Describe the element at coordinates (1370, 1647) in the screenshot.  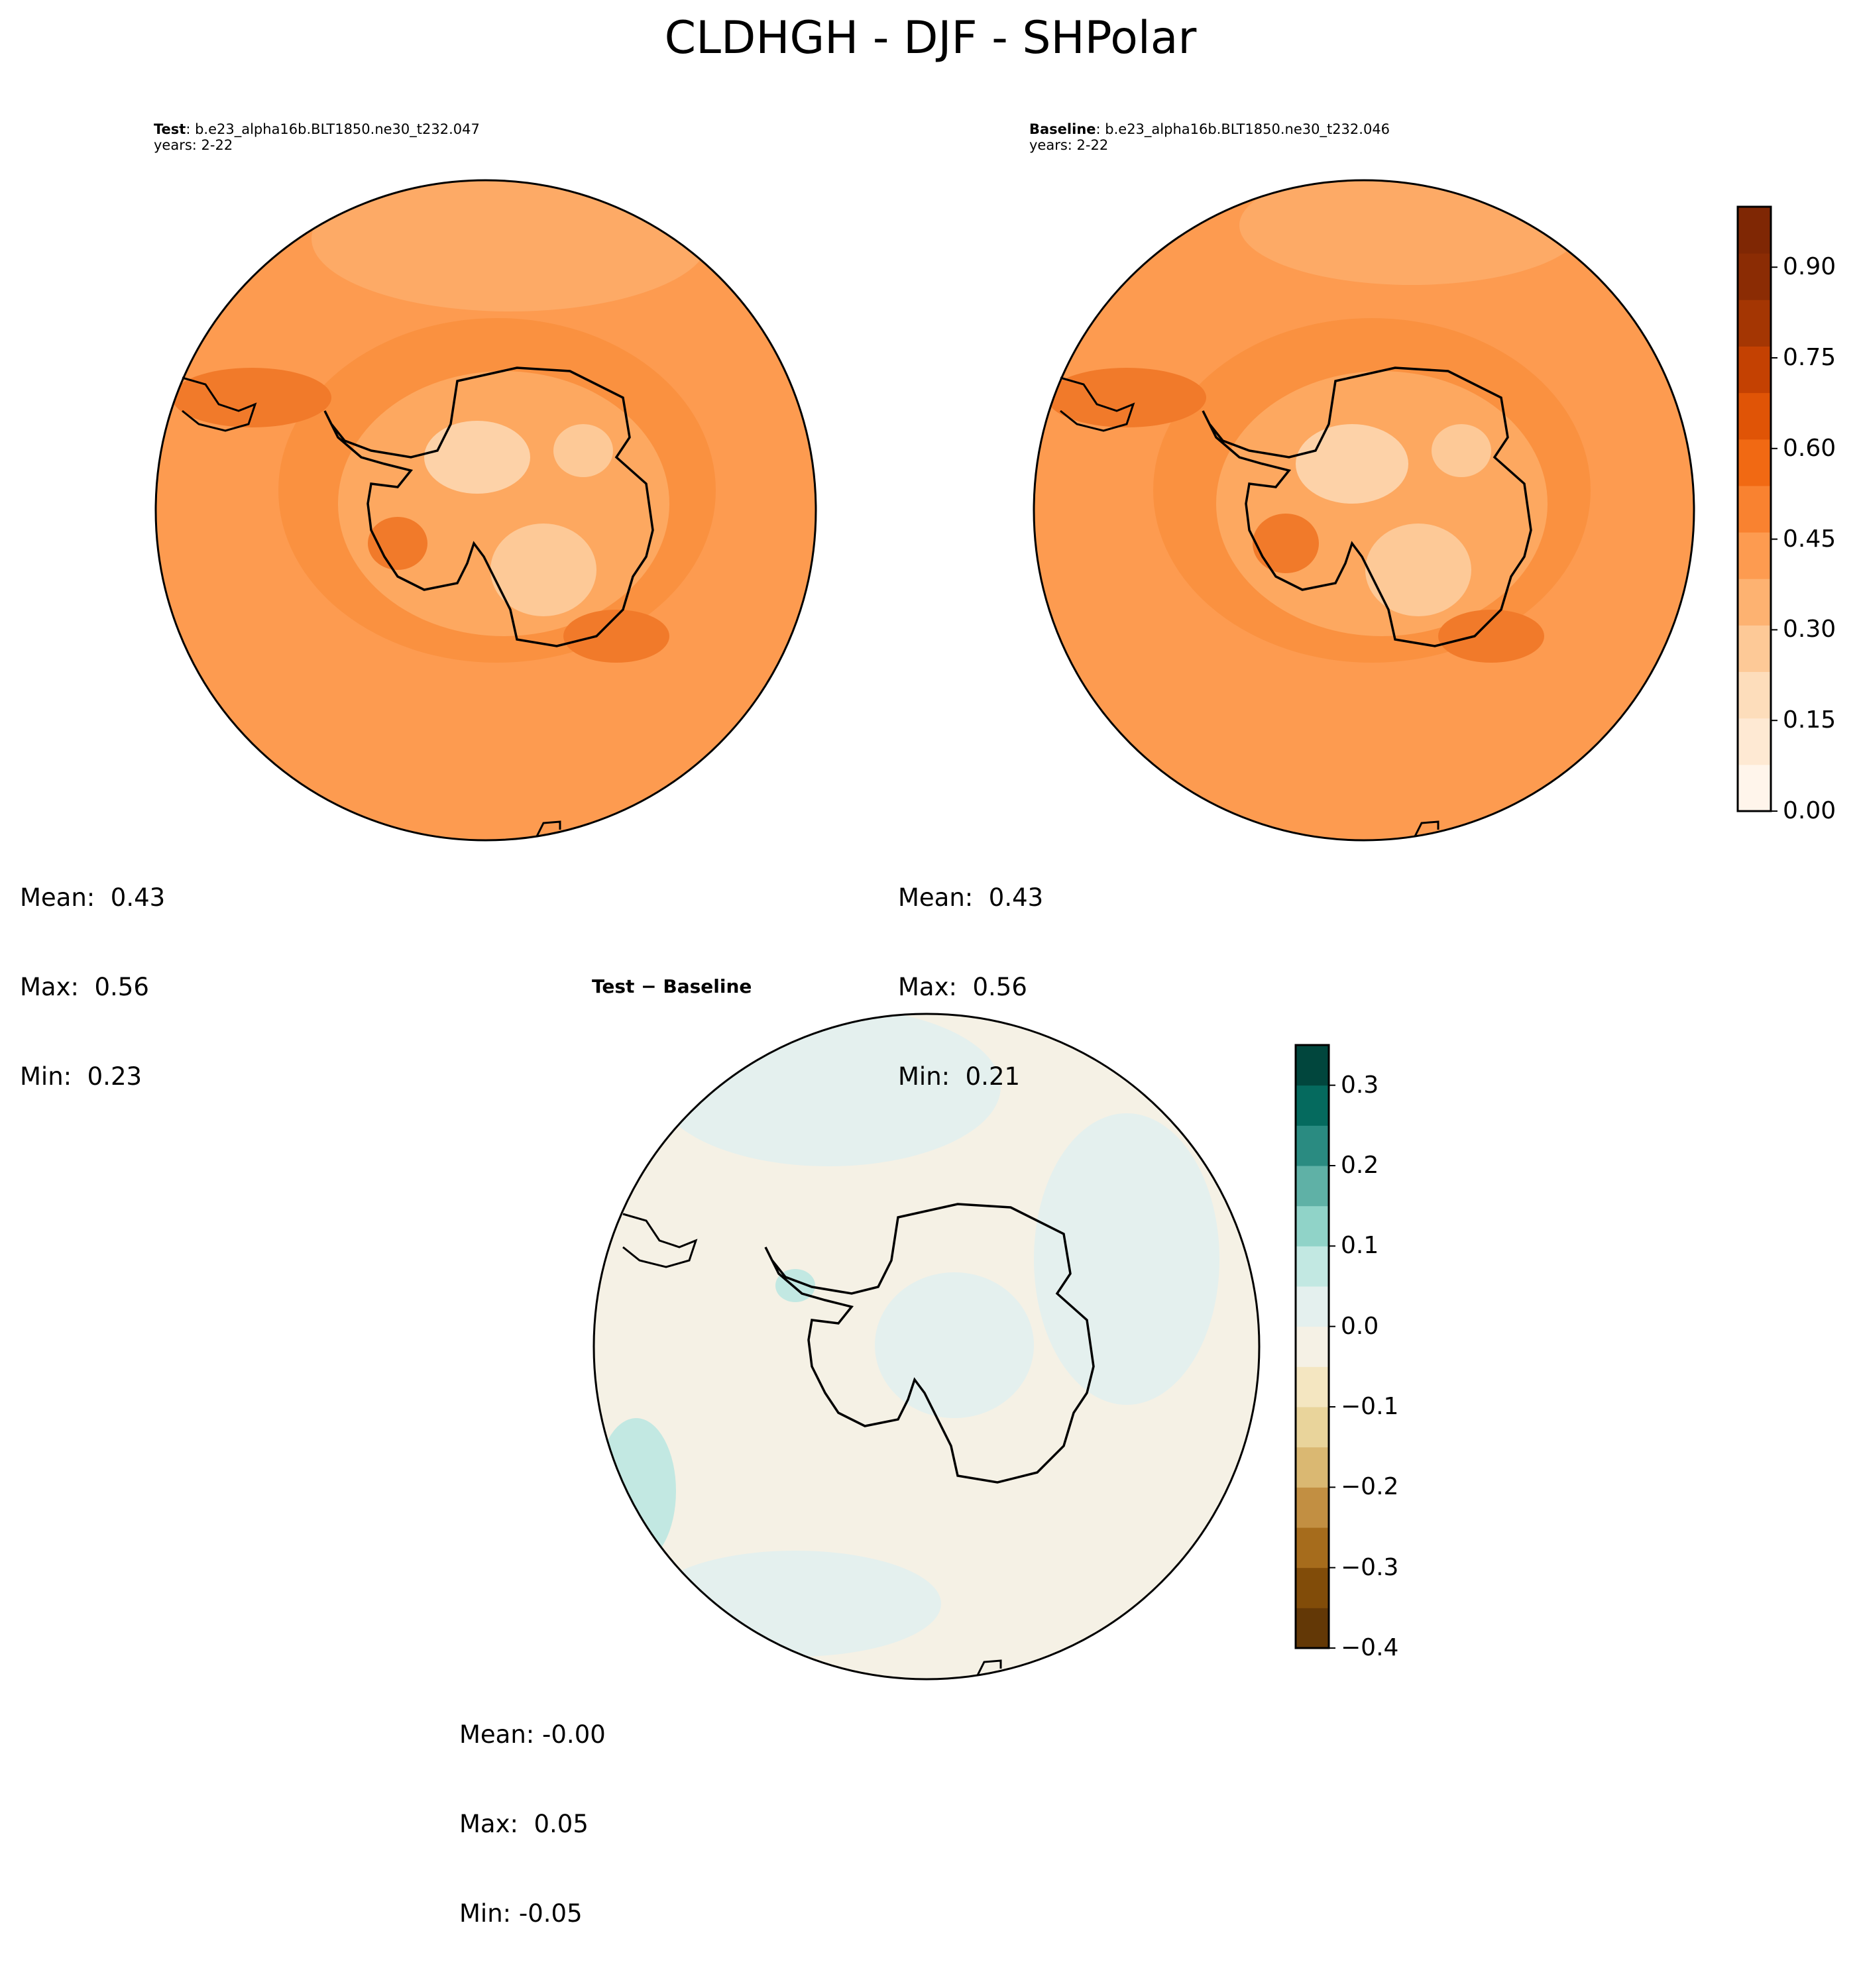
I see `colorbar-tick-label: −0.4` at that location.